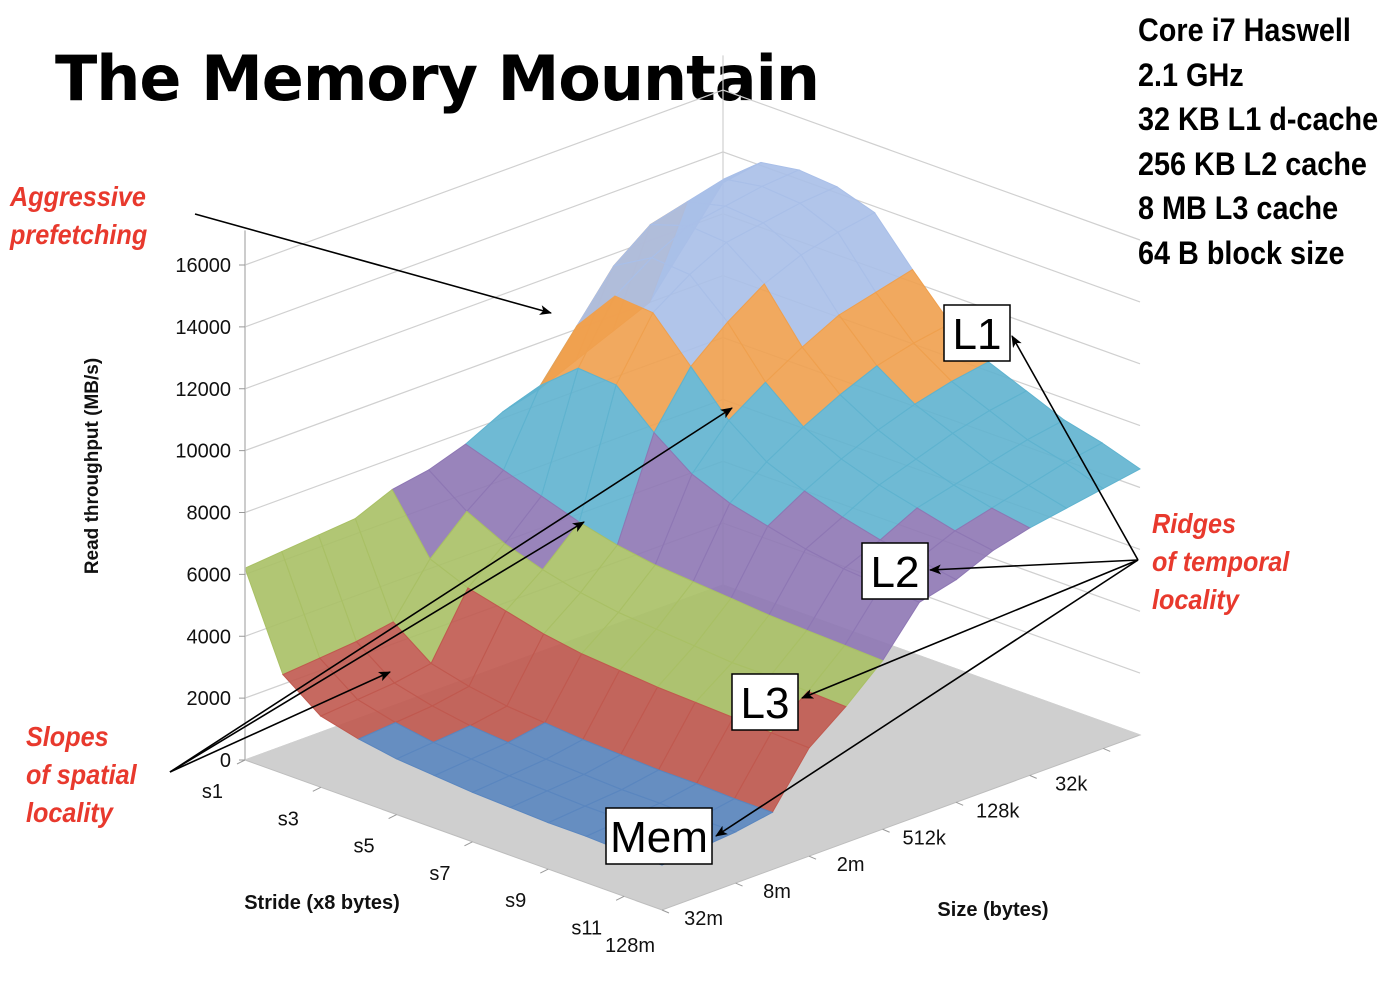  What do you see at coordinates (1252, 163) in the screenshot?
I see `spec-line: 256 KB L2 cache` at bounding box center [1252, 163].